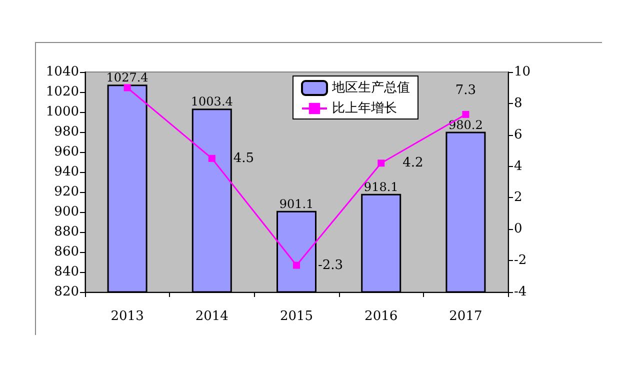 The height and width of the screenshot is (377, 633). I want to click on y-tick-label: 1040, so click(62, 72).